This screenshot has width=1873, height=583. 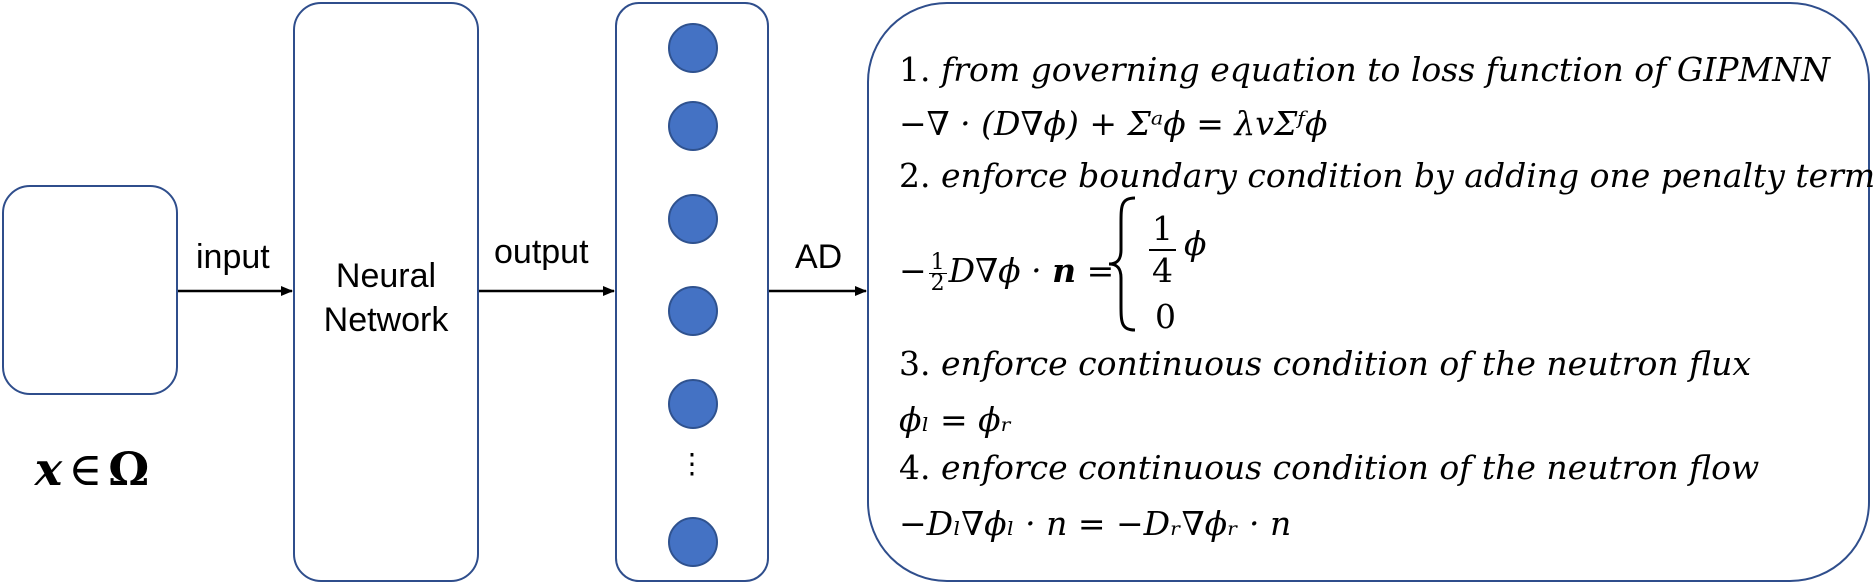 What do you see at coordinates (129, 469) in the screenshot?
I see `domain-set: Ω` at bounding box center [129, 469].